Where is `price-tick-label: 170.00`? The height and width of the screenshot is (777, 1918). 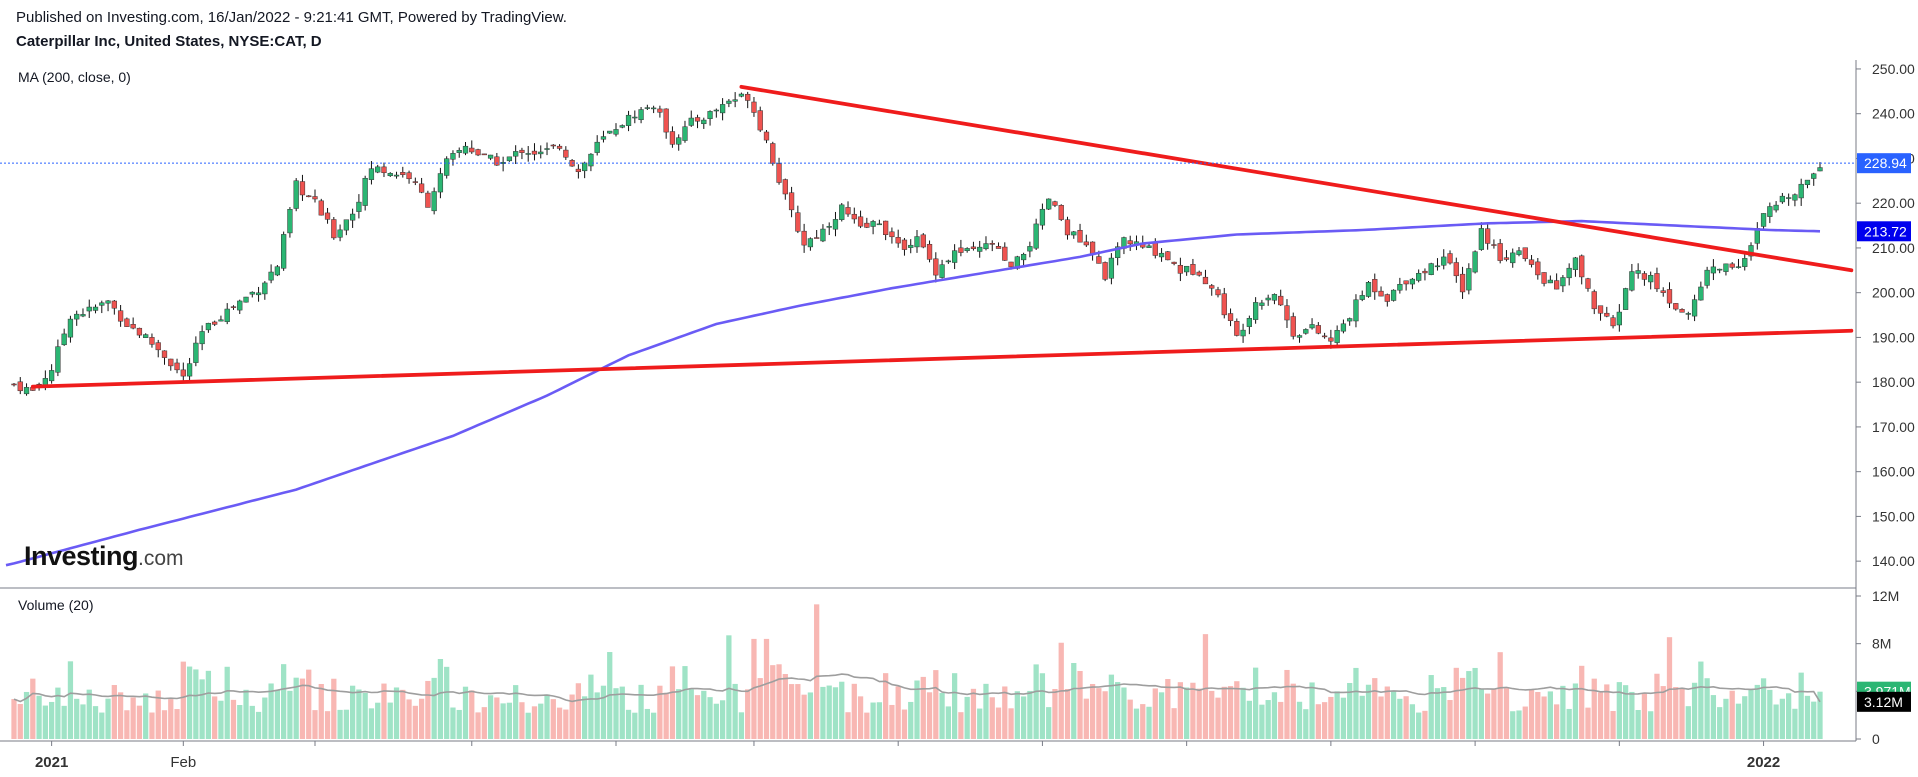 price-tick-label: 170.00 is located at coordinates (1893, 427).